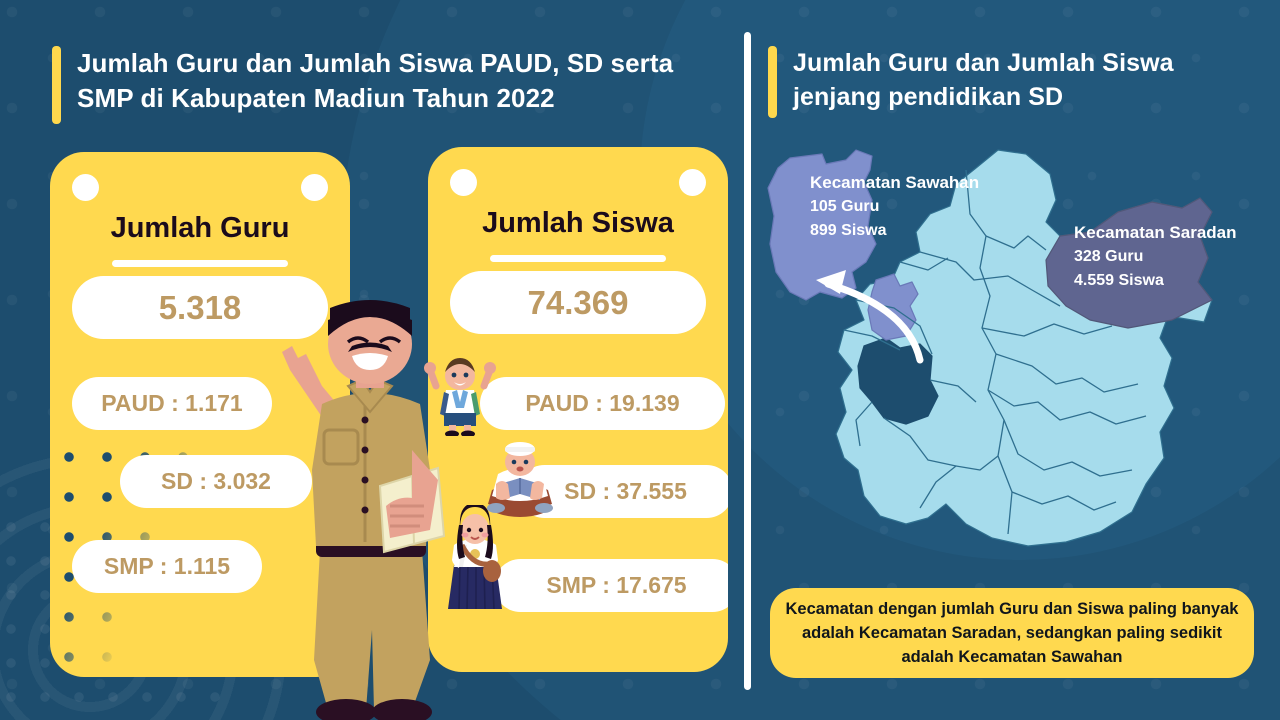 The width and height of the screenshot is (1280, 720). I want to click on map-region-sawahan-inset, so click(822, 225).